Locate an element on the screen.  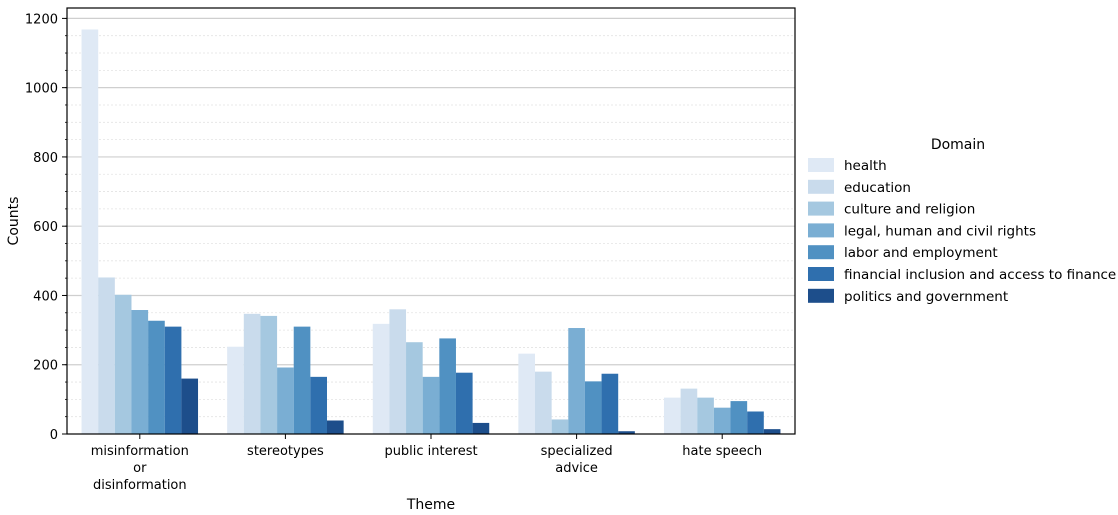
legend-label: politics and government is located at coordinates (926, 297).